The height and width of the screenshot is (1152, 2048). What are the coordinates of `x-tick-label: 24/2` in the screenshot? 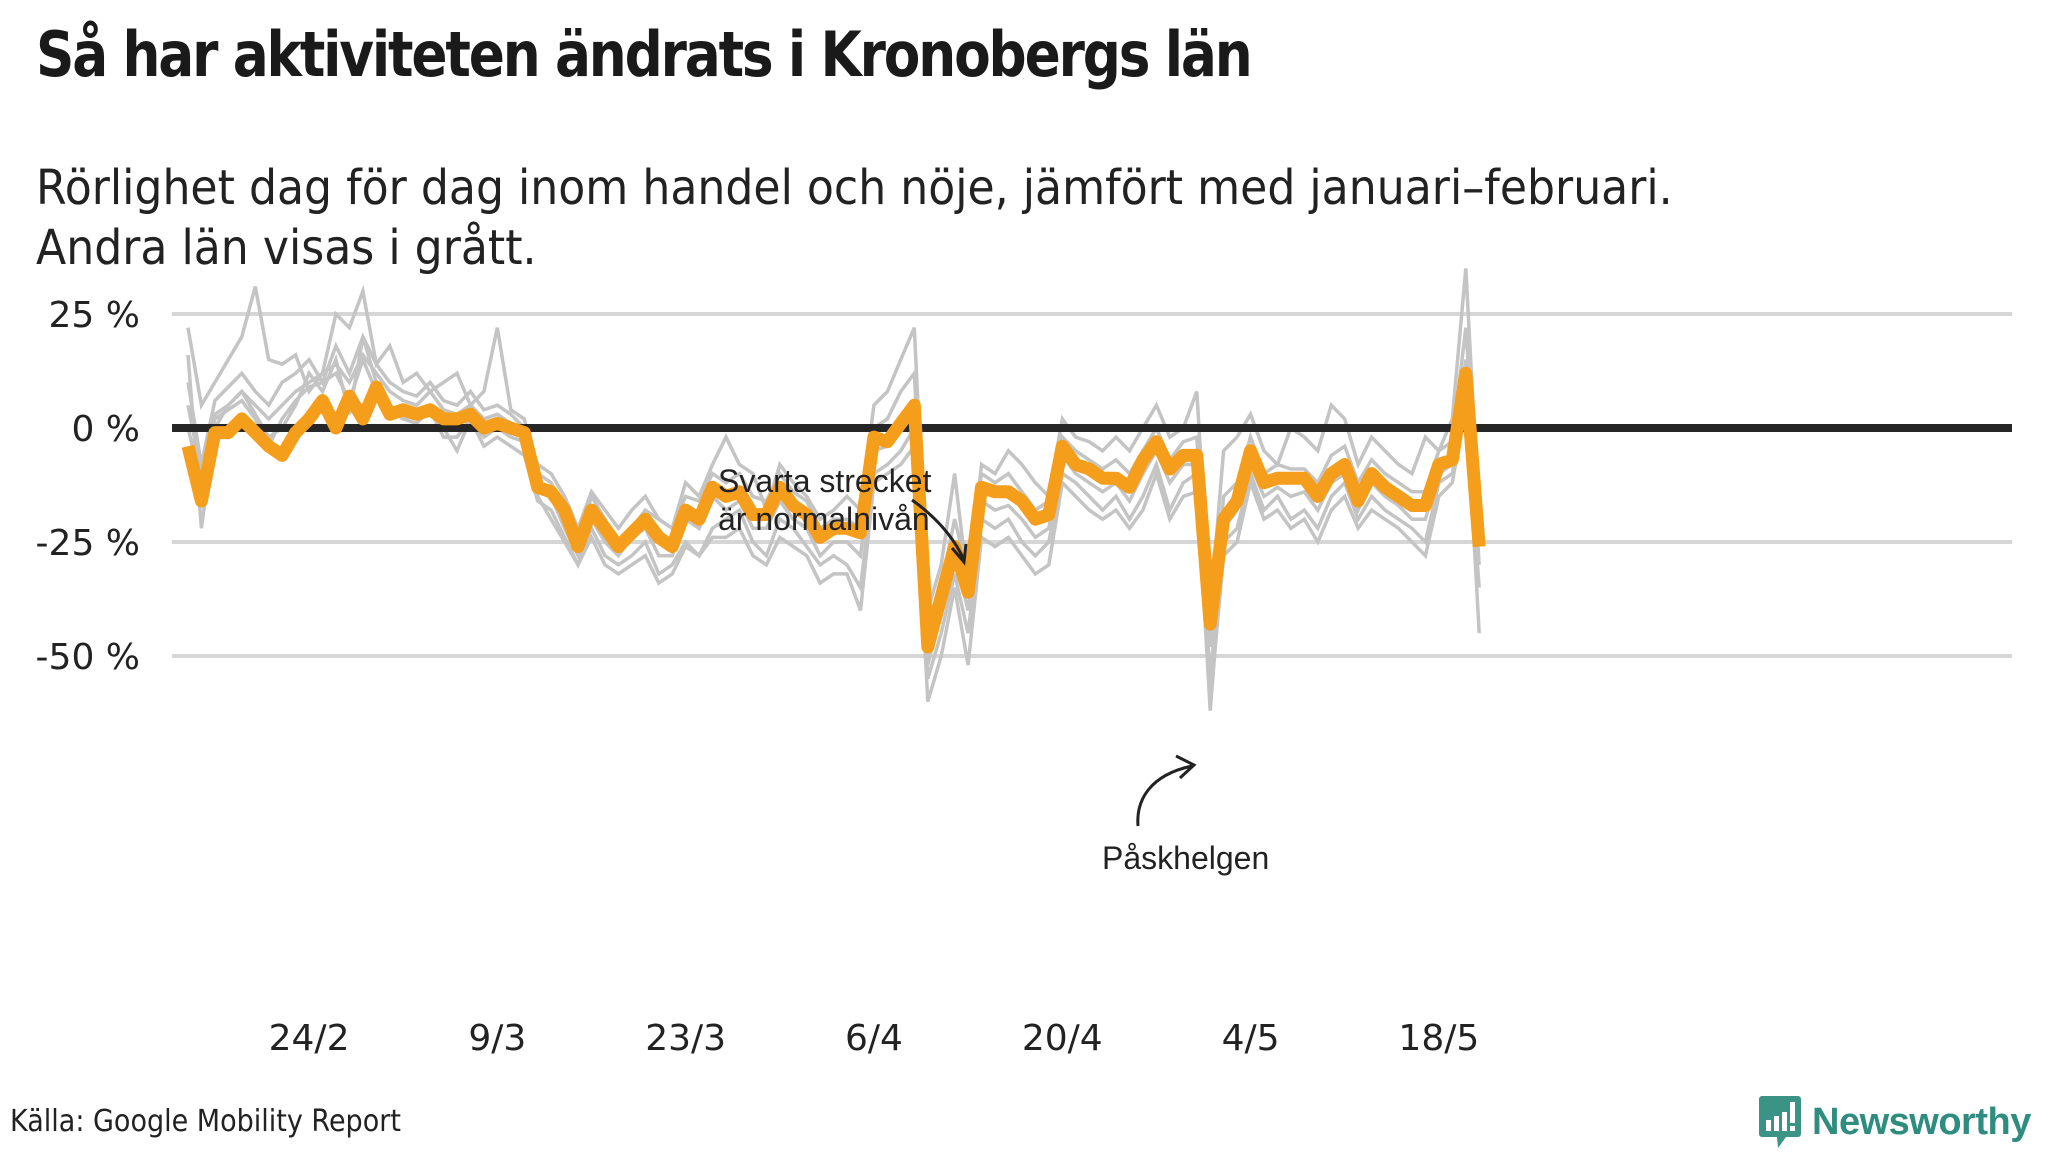 It's located at (309, 1038).